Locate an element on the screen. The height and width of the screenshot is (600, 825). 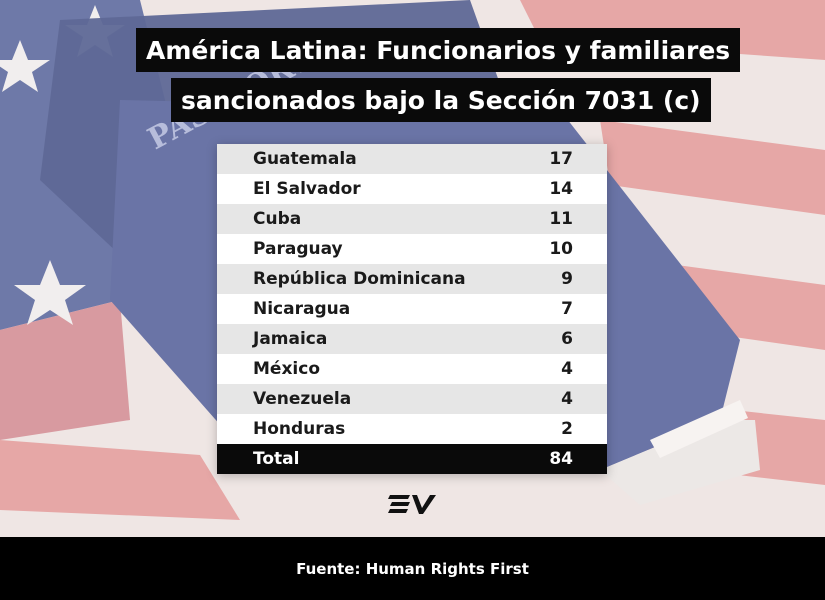
sanction-count: 2 is located at coordinates (567, 429).